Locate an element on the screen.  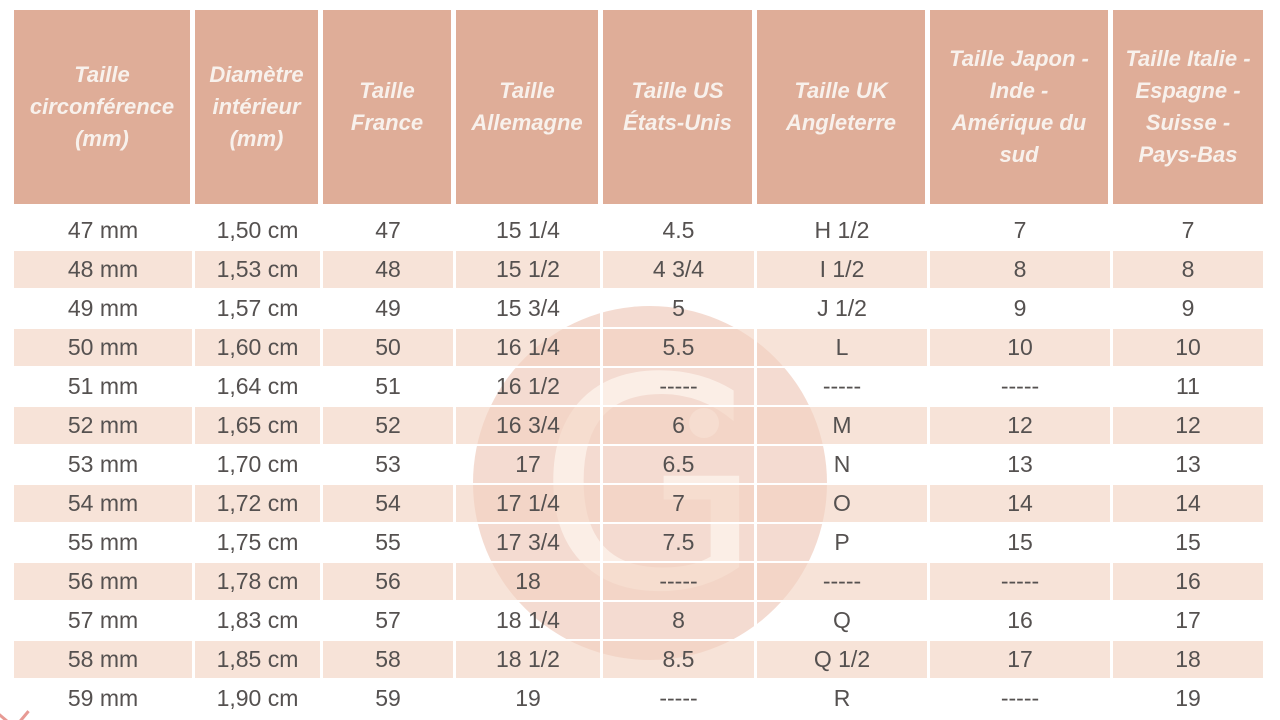
table-cell: 53 is located at coordinates (389, 463).